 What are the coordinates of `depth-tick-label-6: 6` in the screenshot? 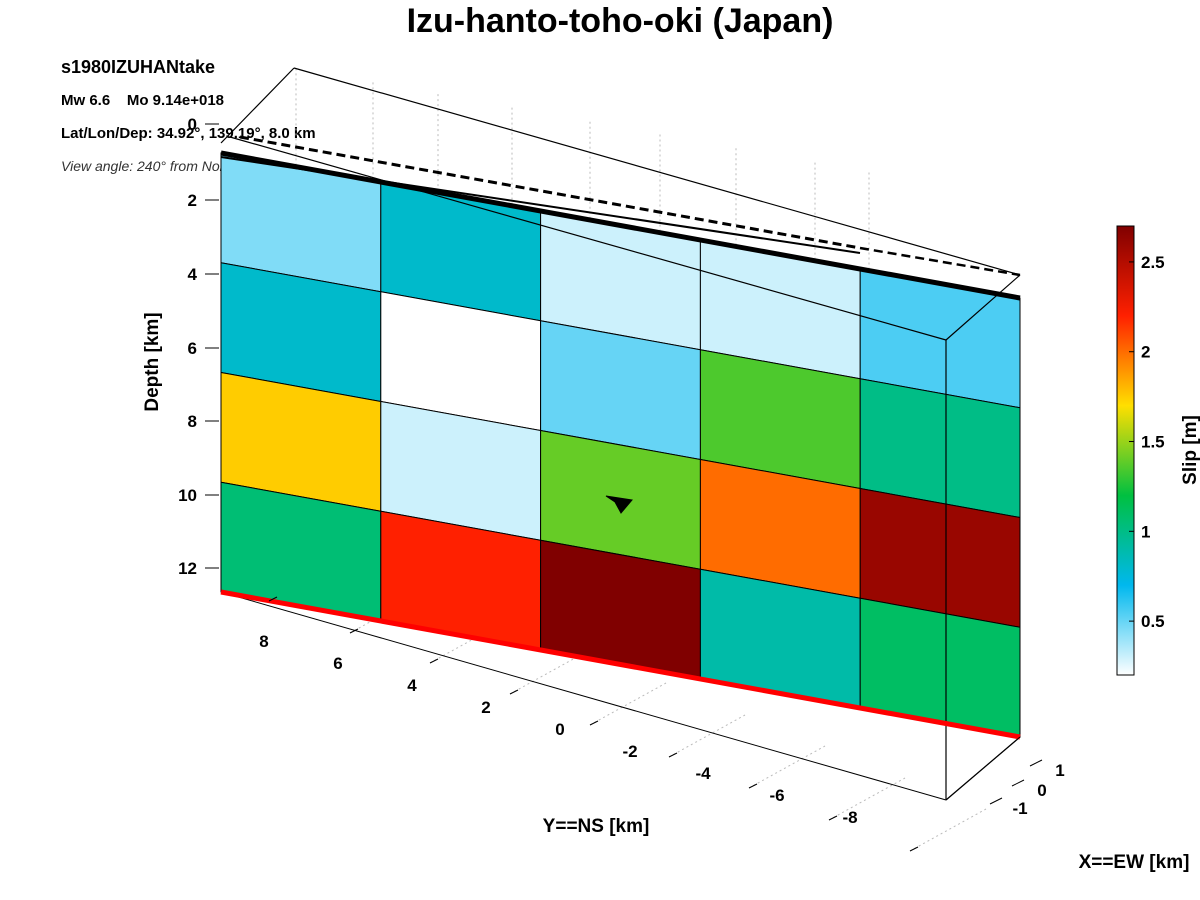 It's located at (192, 348).